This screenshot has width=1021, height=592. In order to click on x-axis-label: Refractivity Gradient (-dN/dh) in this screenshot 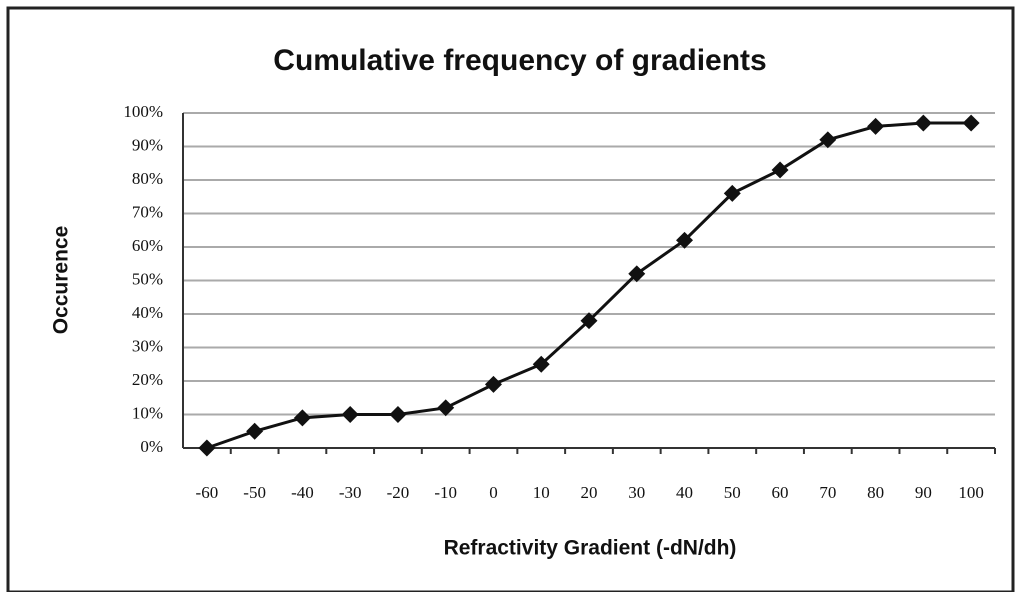, I will do `click(590, 548)`.